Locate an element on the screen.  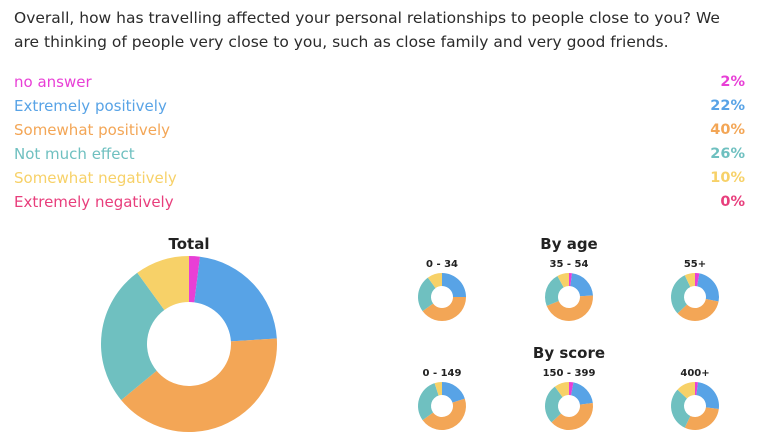
answer-row-extremely-negatively: Extremely negatively 0% is located at coordinates (379, 202).